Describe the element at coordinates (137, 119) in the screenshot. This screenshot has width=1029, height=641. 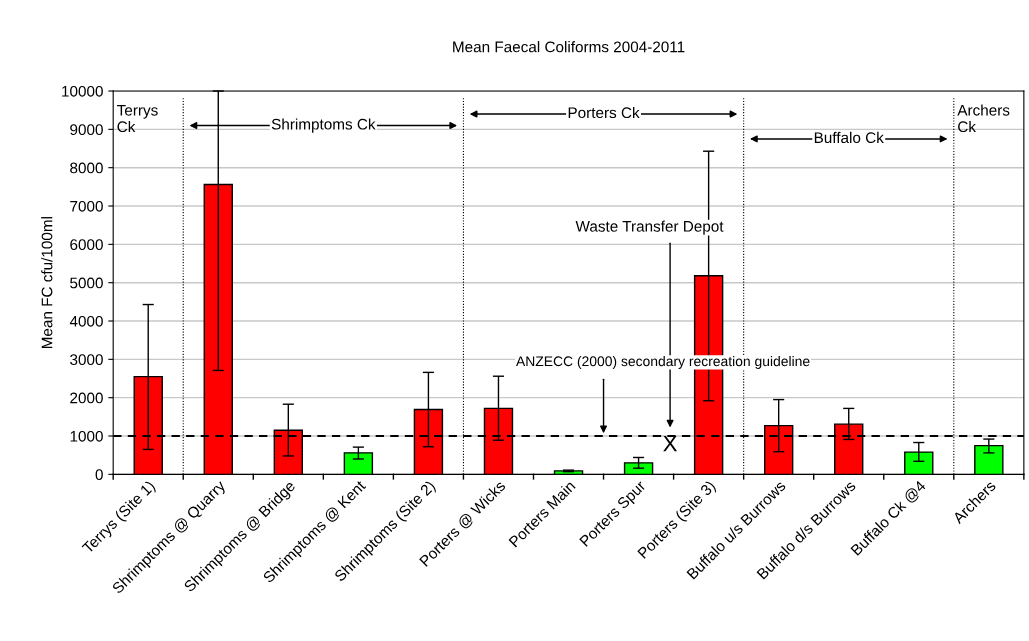
I see `annotation: Terrys Ck` at that location.